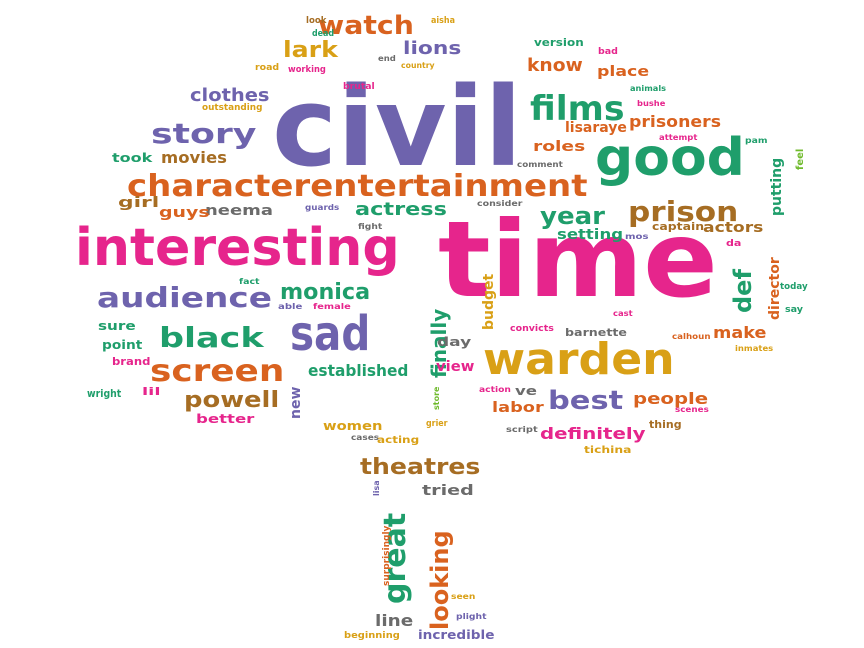  I want to click on cloud-word: brutal, so click(359, 87).